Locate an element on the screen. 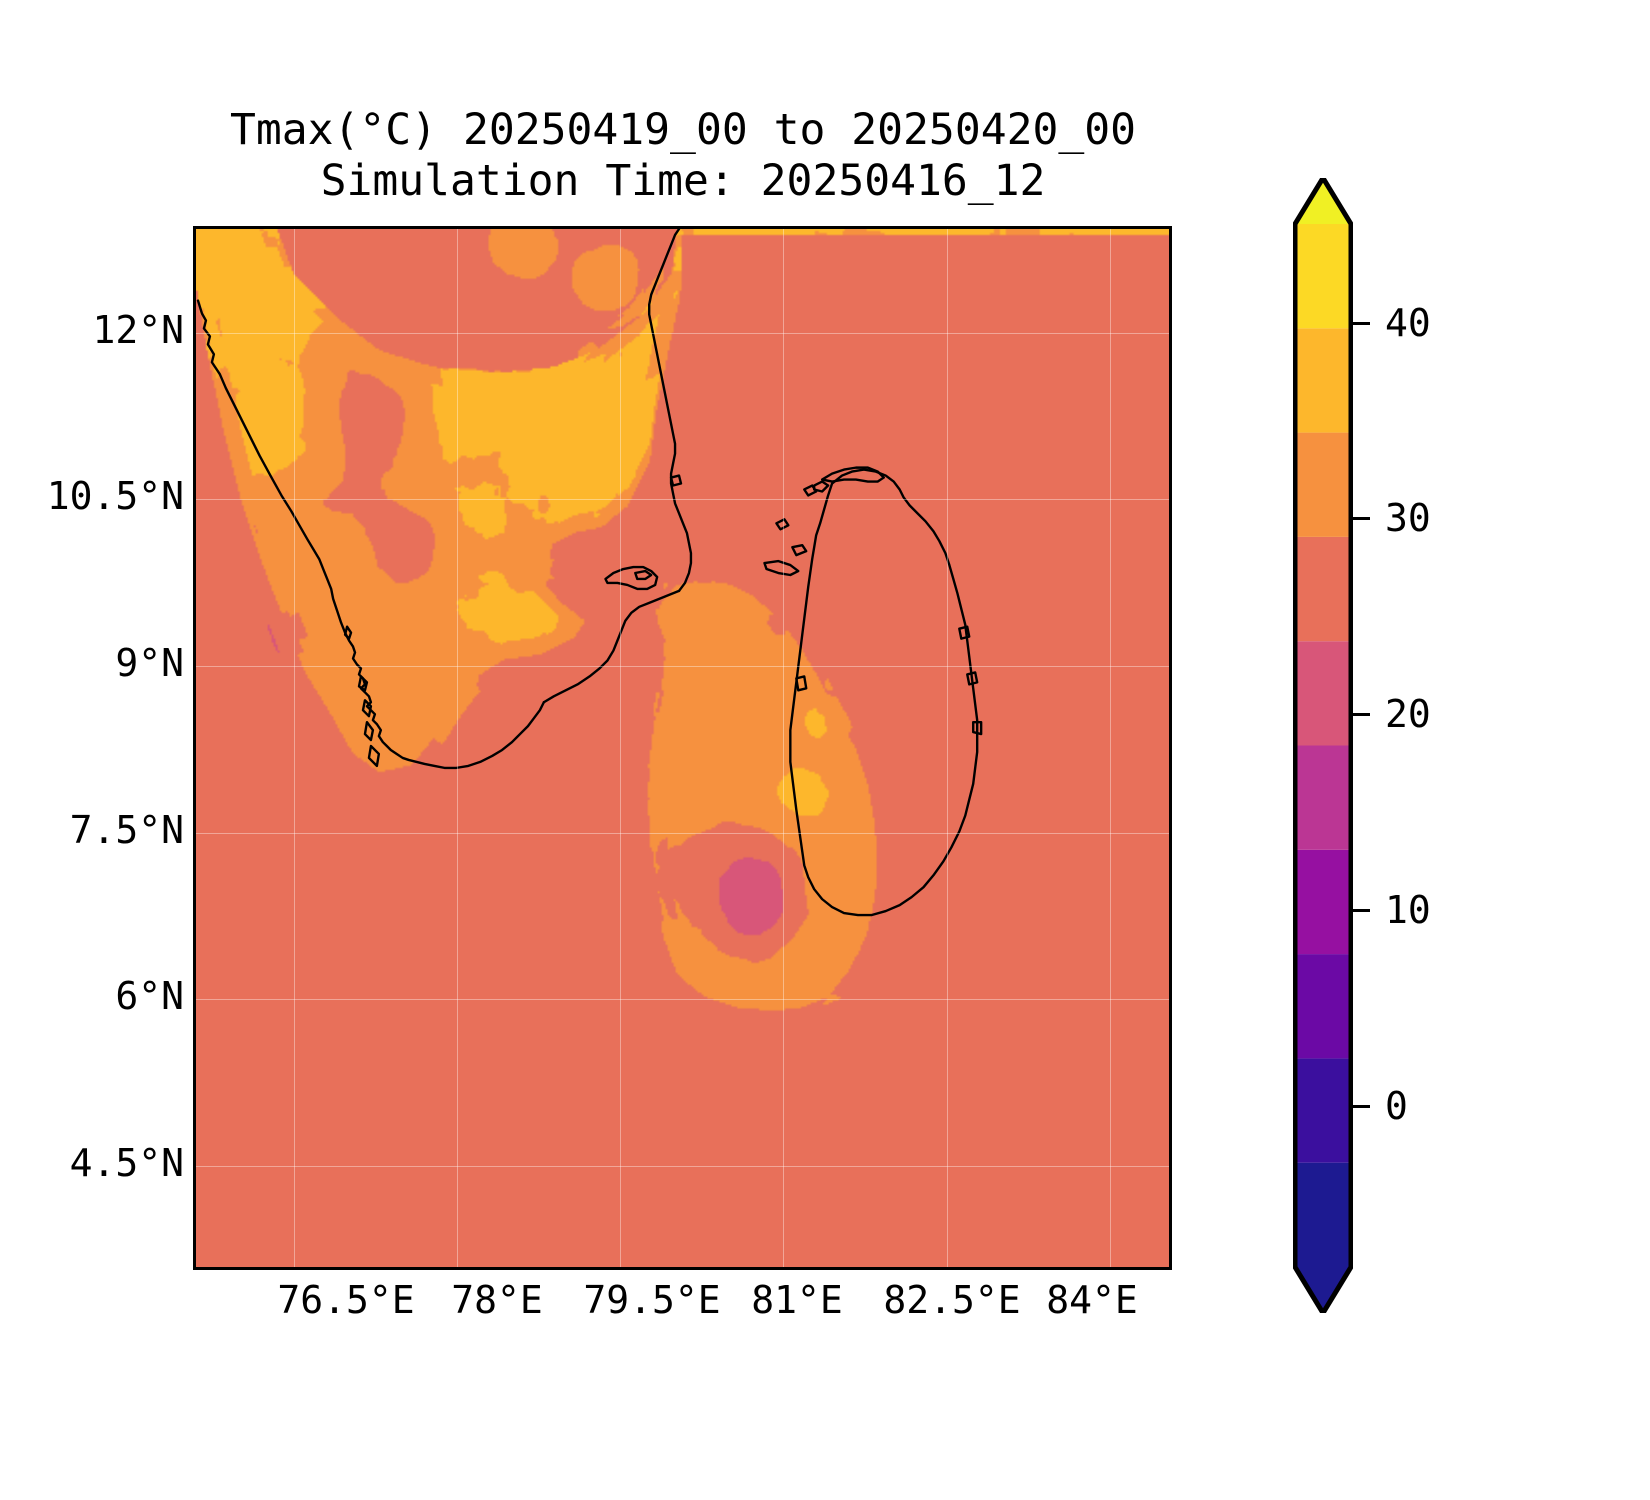 This screenshot has height=1500, width=1650. colorbar-tick-label-10: 10 is located at coordinates (1408, 910).